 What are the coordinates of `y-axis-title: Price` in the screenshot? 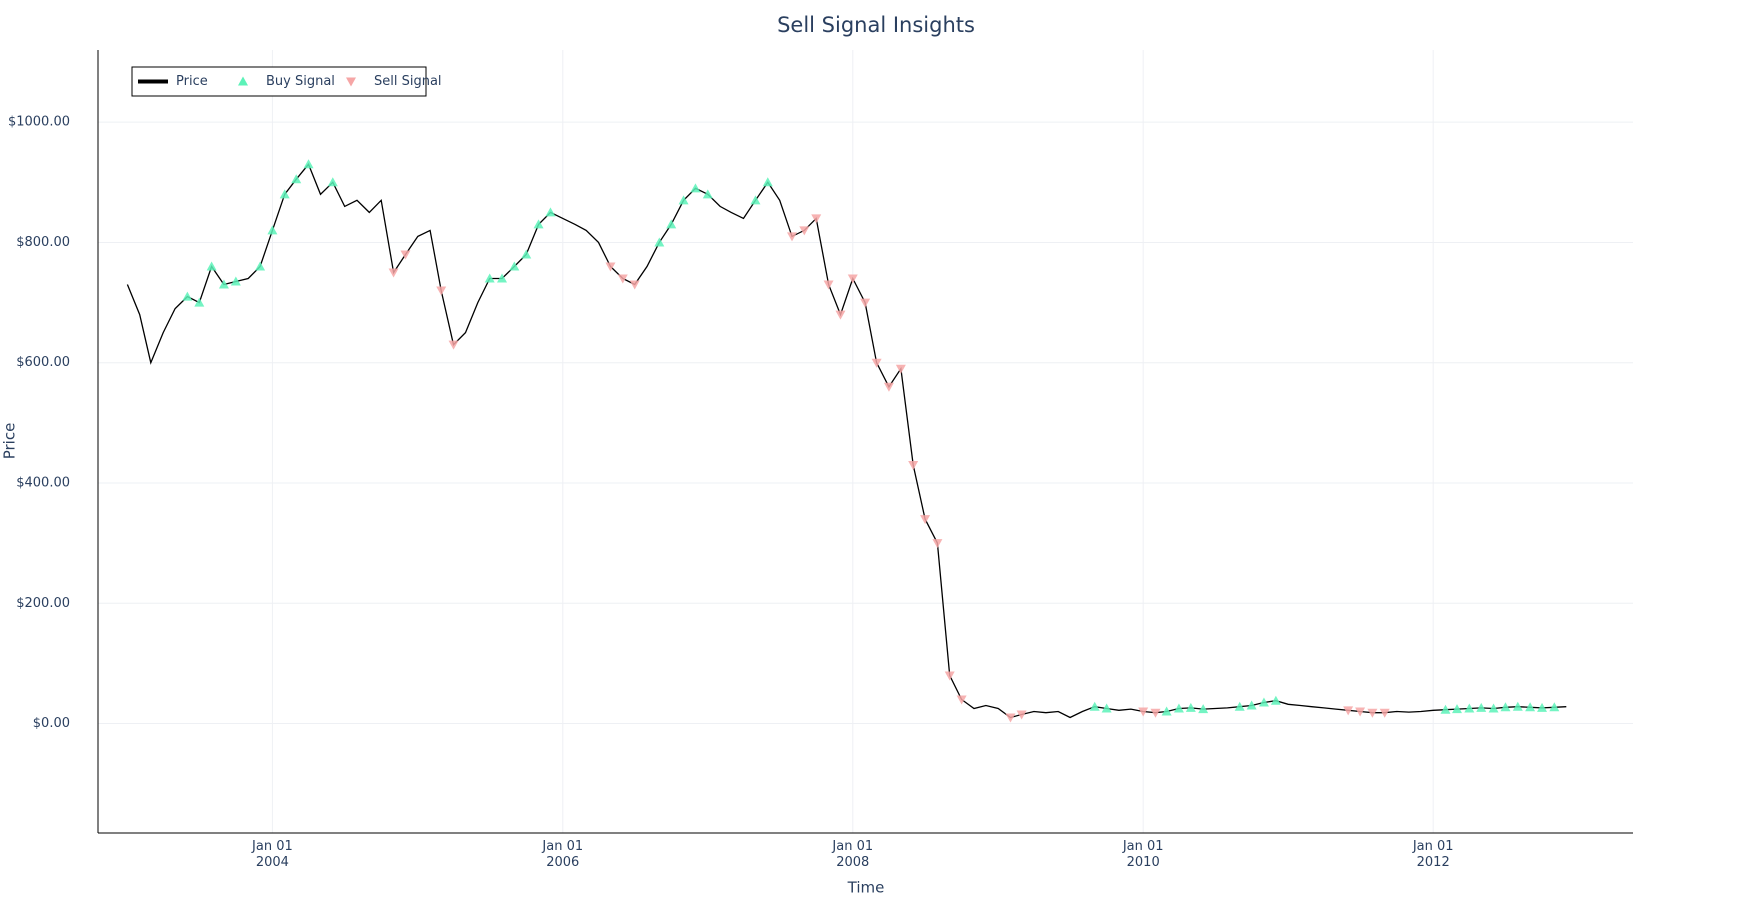 It's located at (10, 441).